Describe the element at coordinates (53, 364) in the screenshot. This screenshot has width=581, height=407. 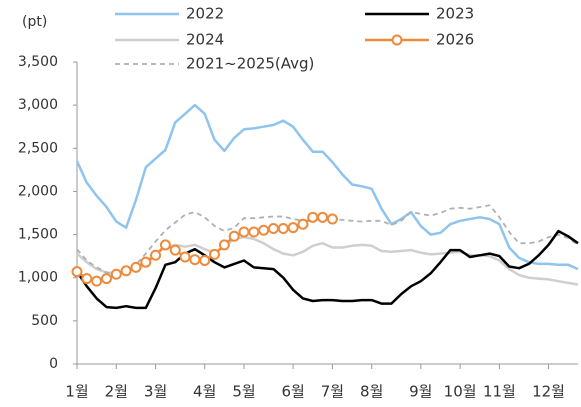
I see `y-tick-label: 0` at that location.